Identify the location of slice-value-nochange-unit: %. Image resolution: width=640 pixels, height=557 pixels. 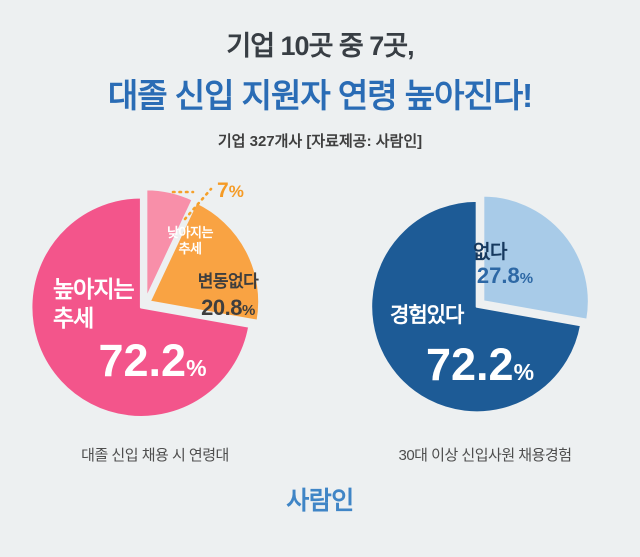
(248, 310).